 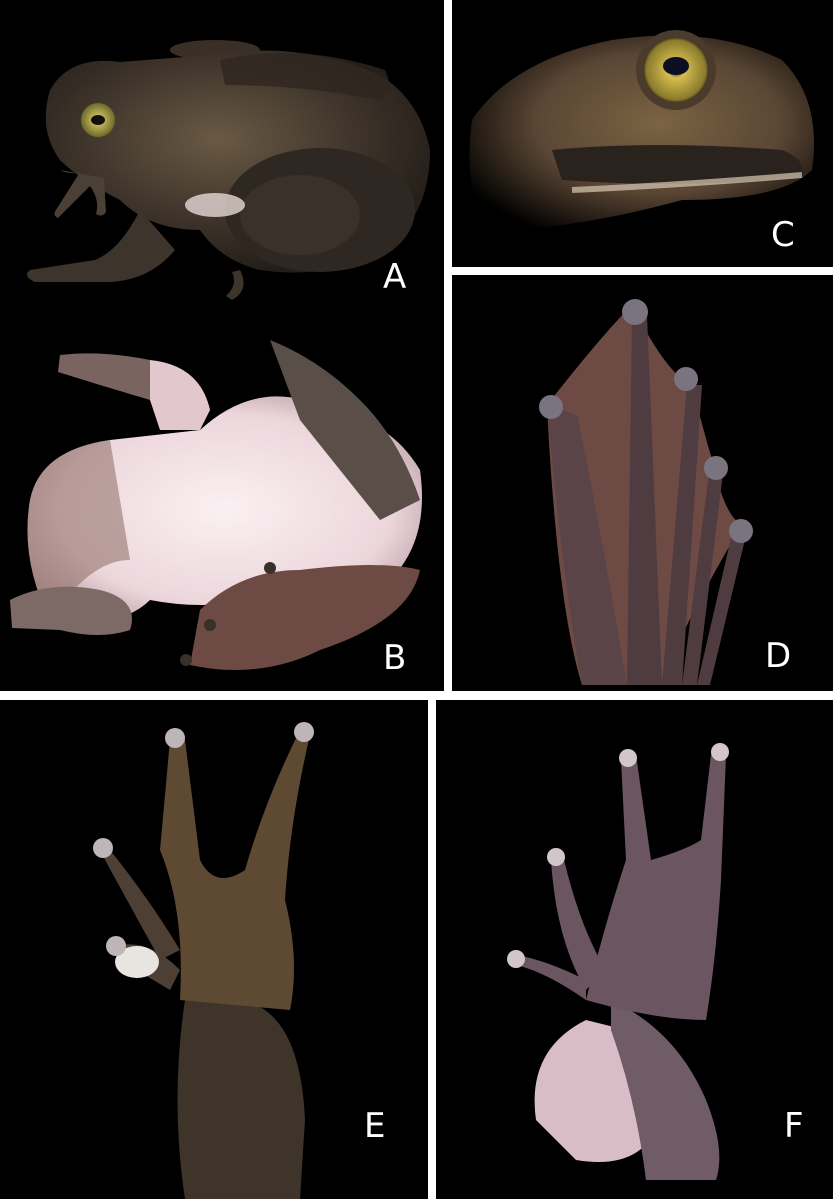 I want to click on panel-label-a: A, so click(x=395, y=277).